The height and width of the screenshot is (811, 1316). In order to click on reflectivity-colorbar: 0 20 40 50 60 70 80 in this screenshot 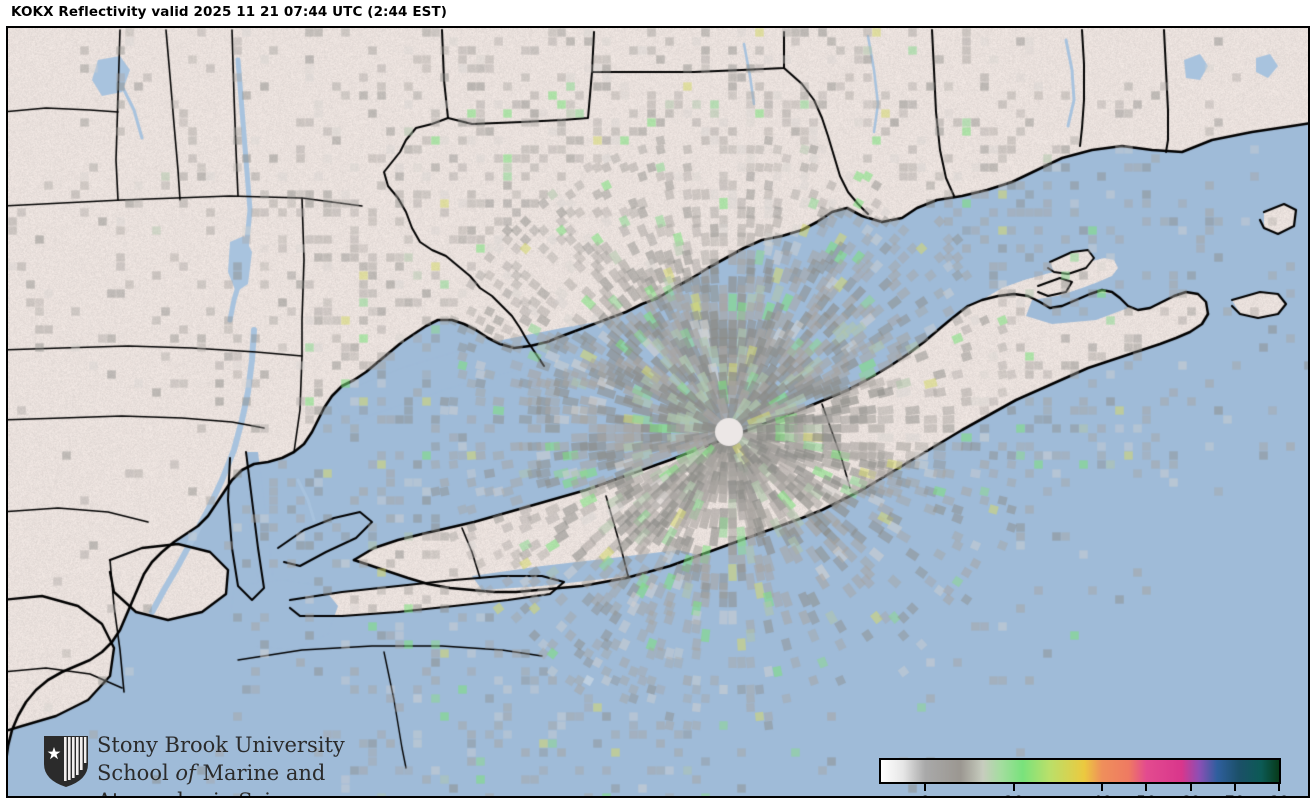, I will do `click(1084, 777)`.